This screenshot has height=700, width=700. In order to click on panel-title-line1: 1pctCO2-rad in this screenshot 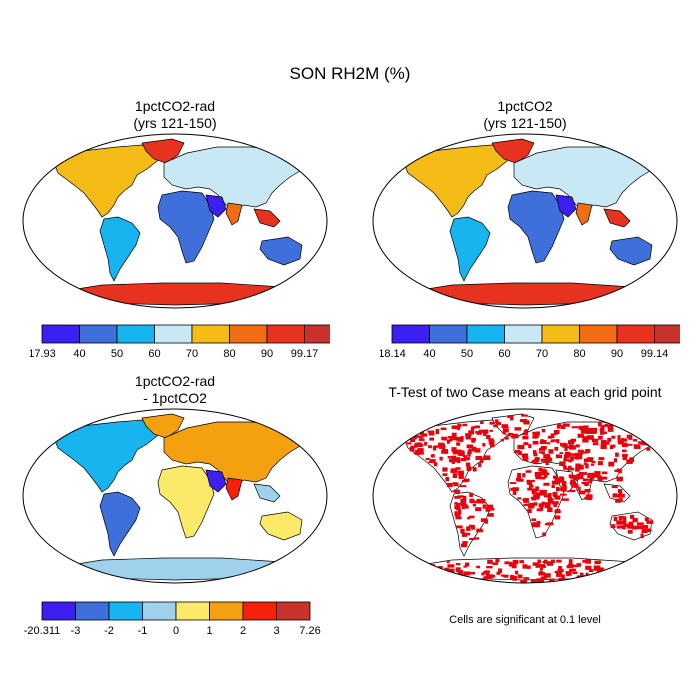, I will do `click(175, 106)`.